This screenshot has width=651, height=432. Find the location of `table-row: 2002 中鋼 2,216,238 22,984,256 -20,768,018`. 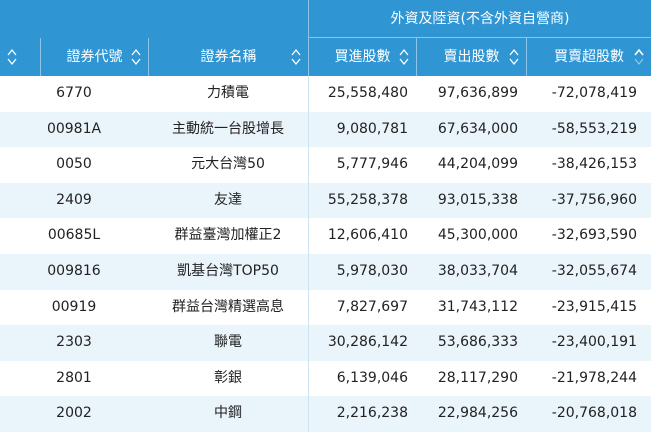

table-row: 2002 中鋼 2,216,238 22,984,256 -20,768,018 is located at coordinates (325, 414).